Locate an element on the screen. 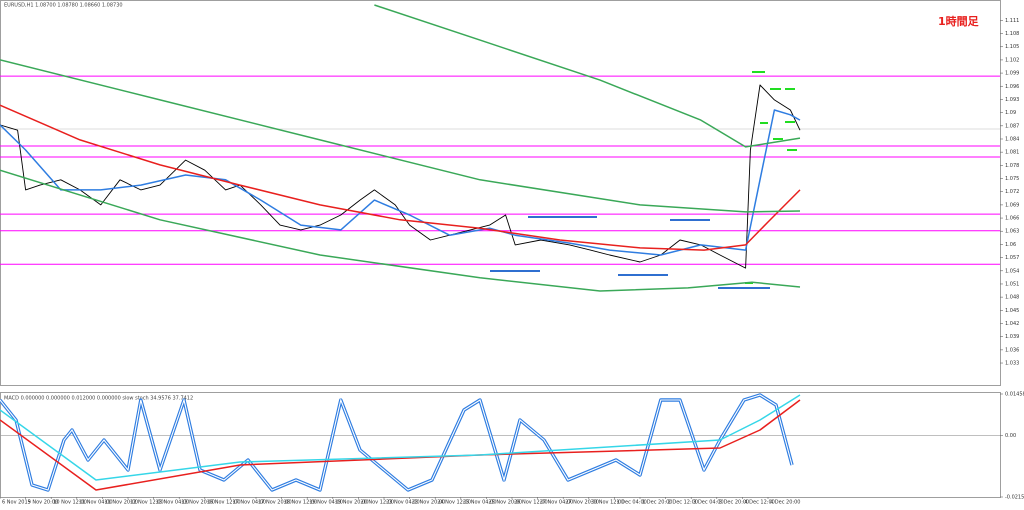  support-marks is located at coordinates (630, 252).